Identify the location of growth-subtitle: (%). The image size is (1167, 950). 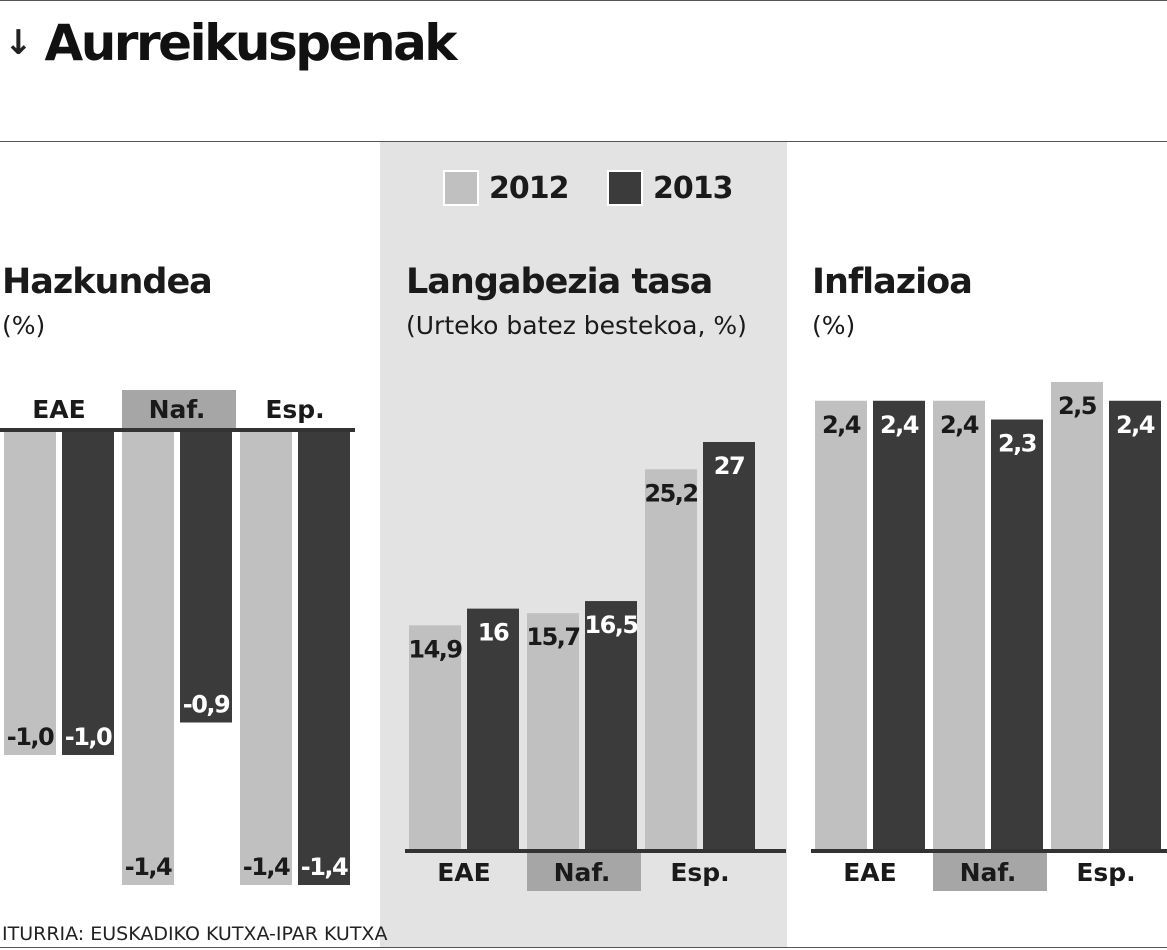
(24, 325).